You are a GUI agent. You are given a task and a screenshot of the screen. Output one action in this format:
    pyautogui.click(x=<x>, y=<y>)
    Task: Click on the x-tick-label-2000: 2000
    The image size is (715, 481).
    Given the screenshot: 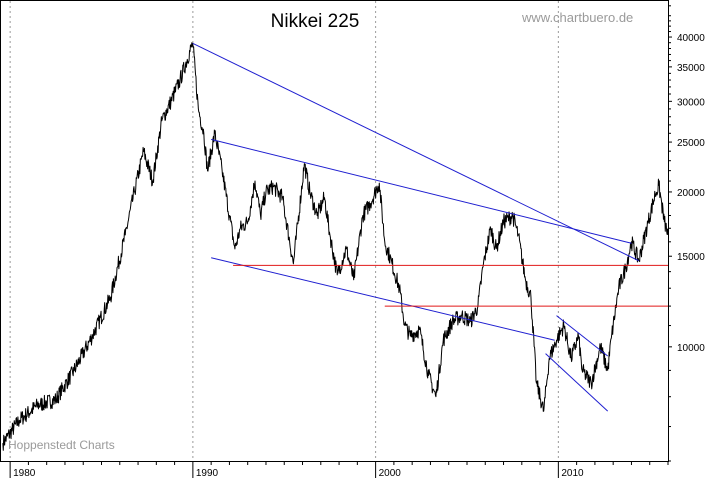 What is the action you would take?
    pyautogui.click(x=390, y=473)
    